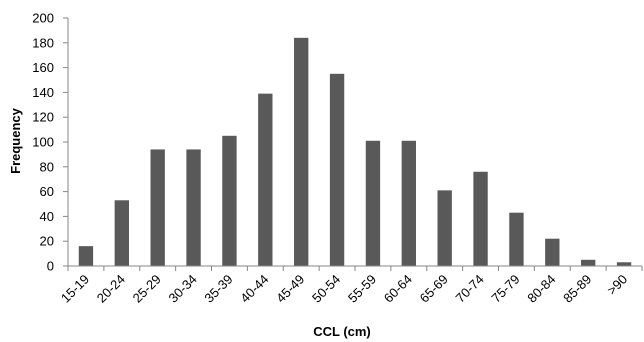 This screenshot has height=342, width=644. I want to click on y-tick-label: 160, so click(43, 67).